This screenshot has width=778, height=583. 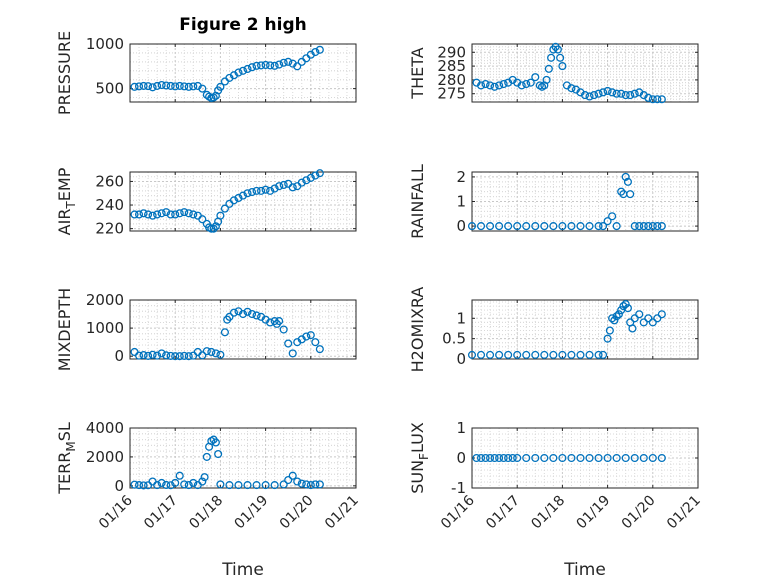 I want to click on x-tick-label: 01/16, so click(x=458, y=512).